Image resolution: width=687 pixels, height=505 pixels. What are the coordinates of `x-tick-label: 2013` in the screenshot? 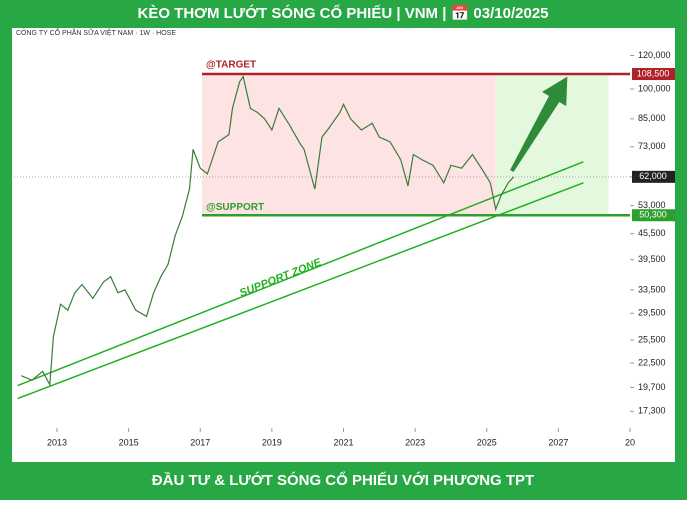 It's located at (57, 442).